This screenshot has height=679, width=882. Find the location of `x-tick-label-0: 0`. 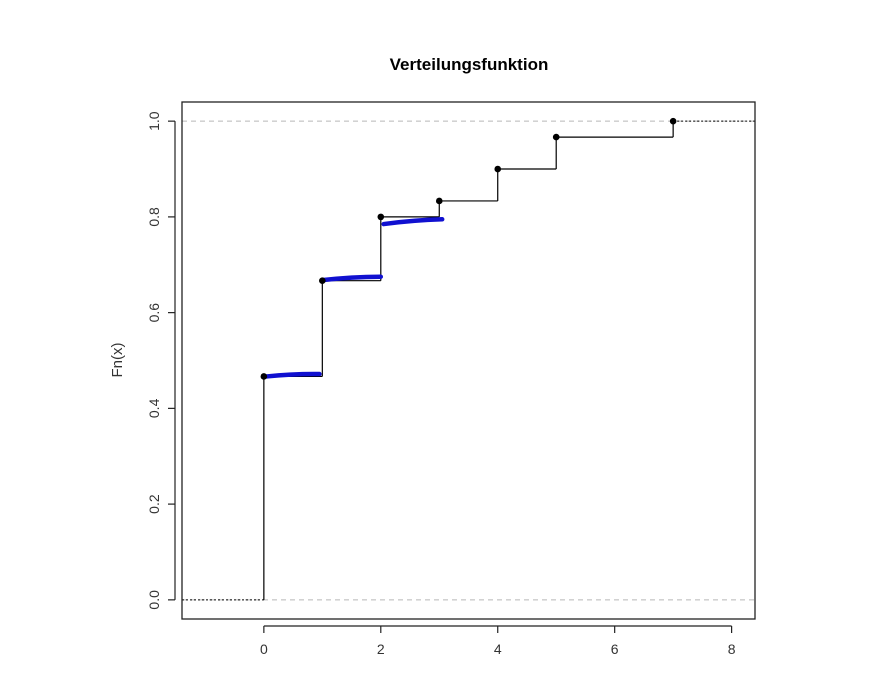

x-tick-label-0: 0 is located at coordinates (264, 649).